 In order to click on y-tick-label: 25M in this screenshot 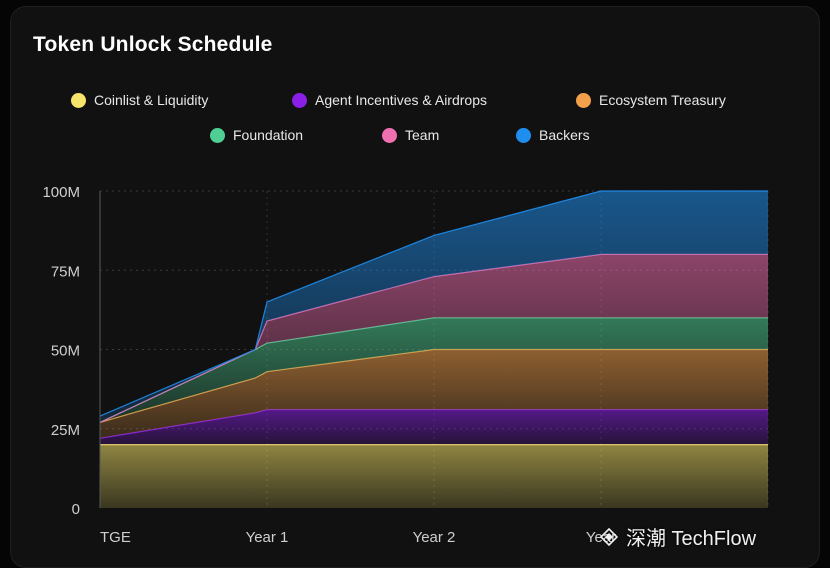, I will do `click(65, 430)`.